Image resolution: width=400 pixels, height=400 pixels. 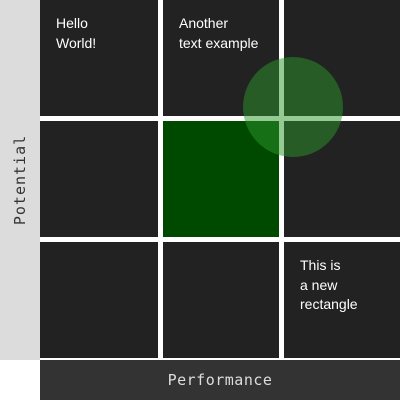 I want to click on grid-cell-1: Hello World!, so click(x=99, y=58).